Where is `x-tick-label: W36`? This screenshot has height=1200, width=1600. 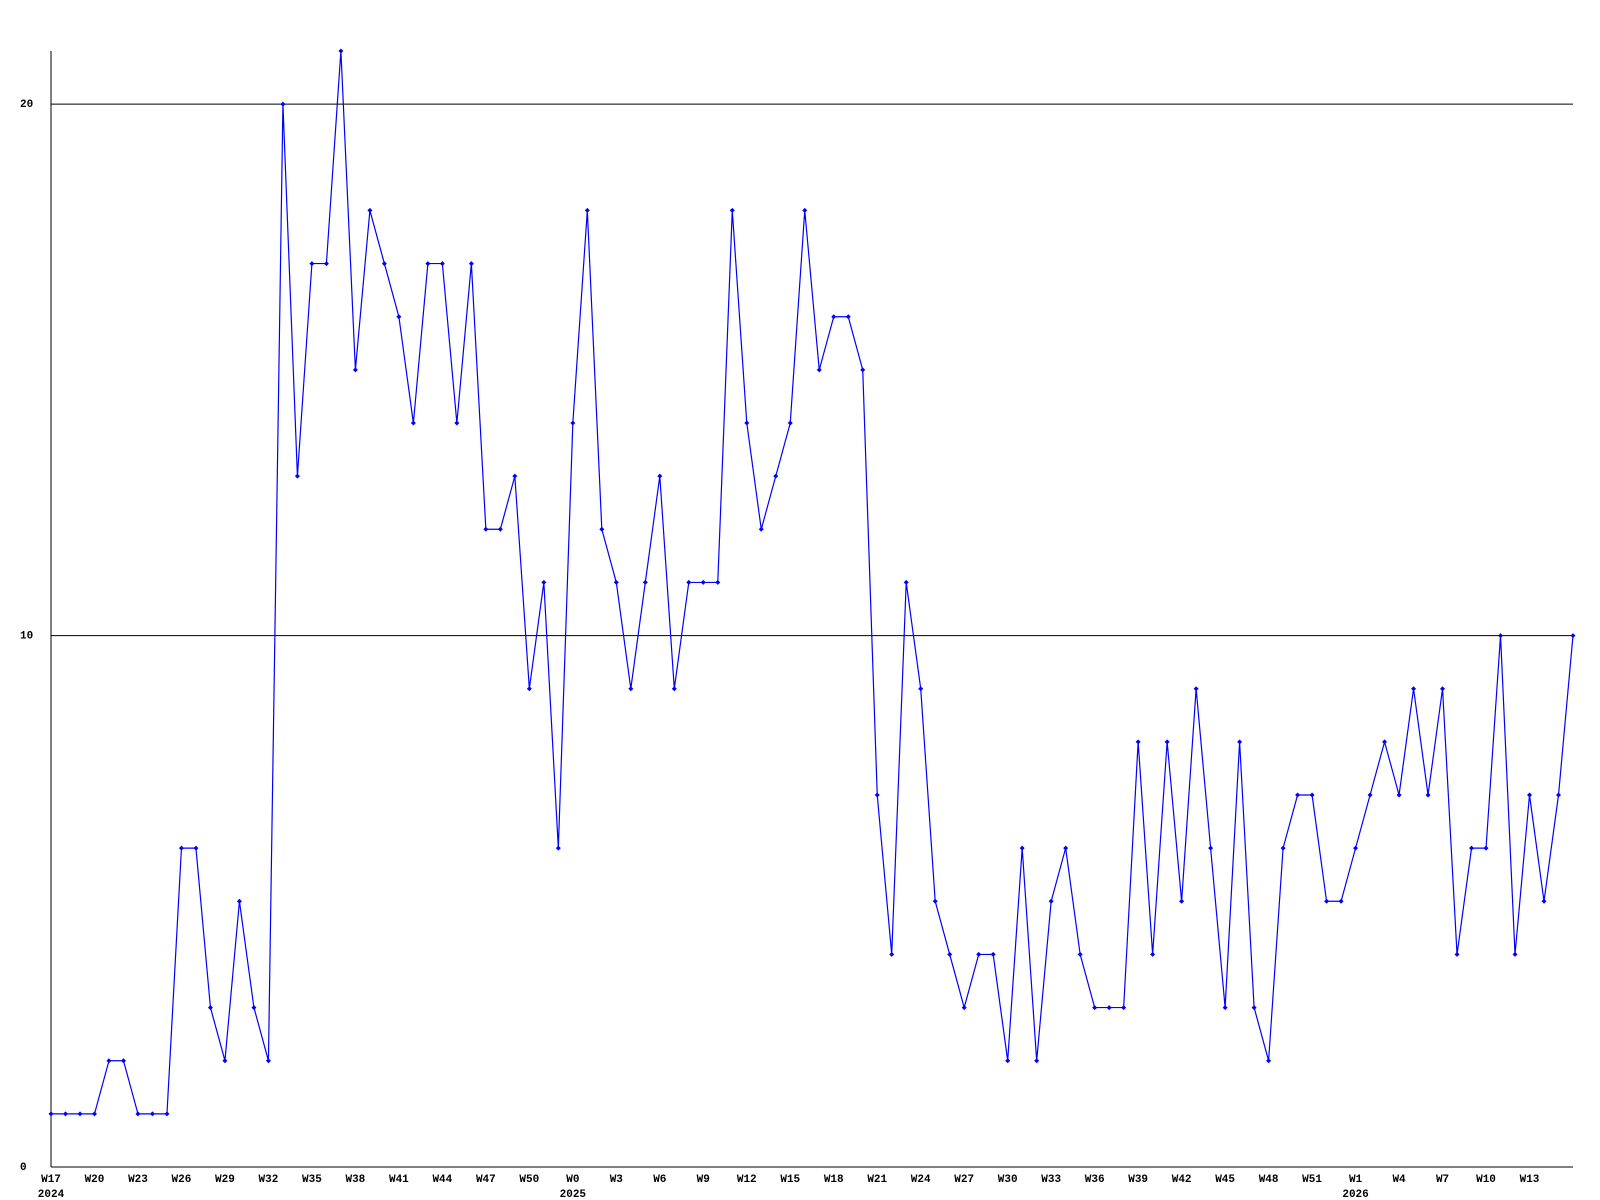 x-tick-label: W36 is located at coordinates (1095, 1180).